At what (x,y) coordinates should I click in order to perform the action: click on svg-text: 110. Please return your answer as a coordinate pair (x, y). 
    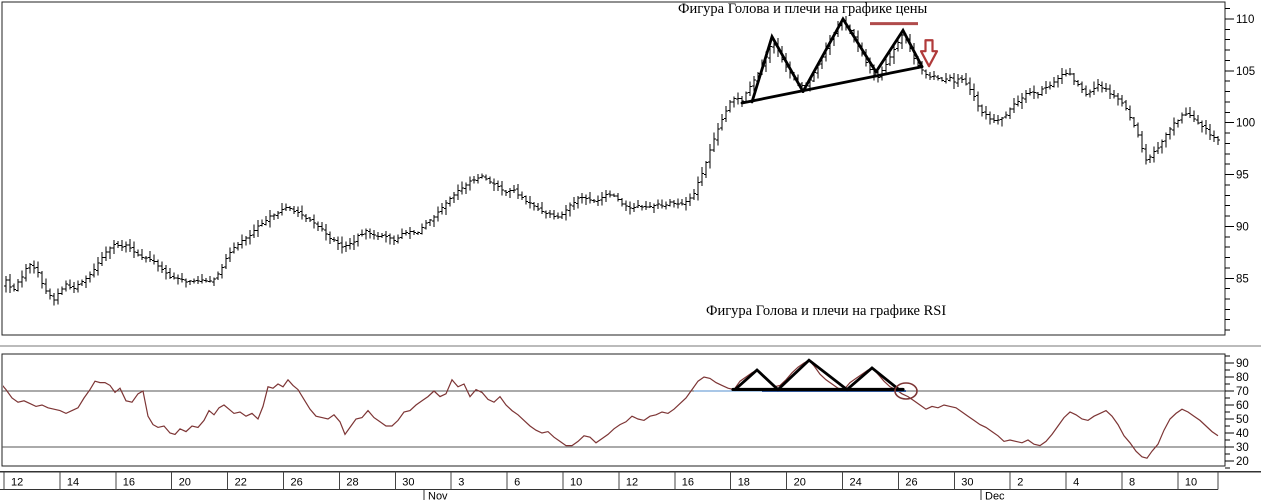
    Looking at the image, I should click on (1245, 20).